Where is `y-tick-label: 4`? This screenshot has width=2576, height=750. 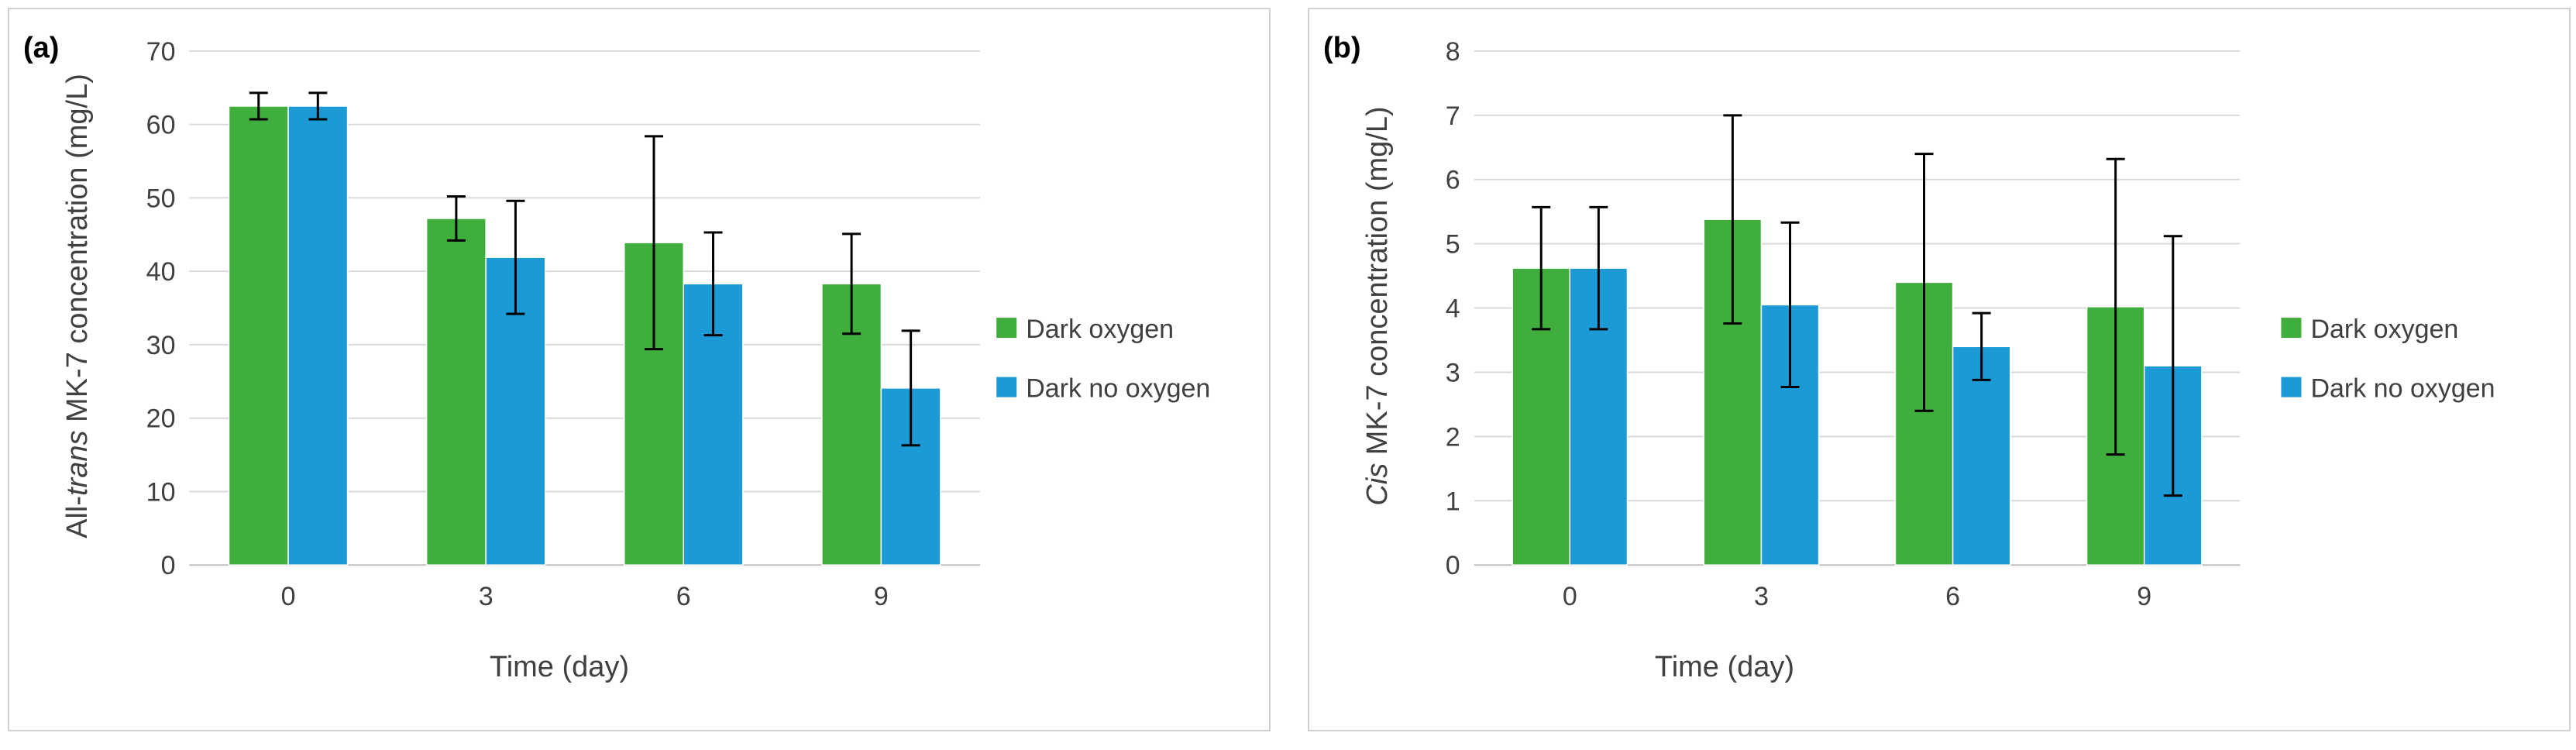 y-tick-label: 4 is located at coordinates (1453, 309).